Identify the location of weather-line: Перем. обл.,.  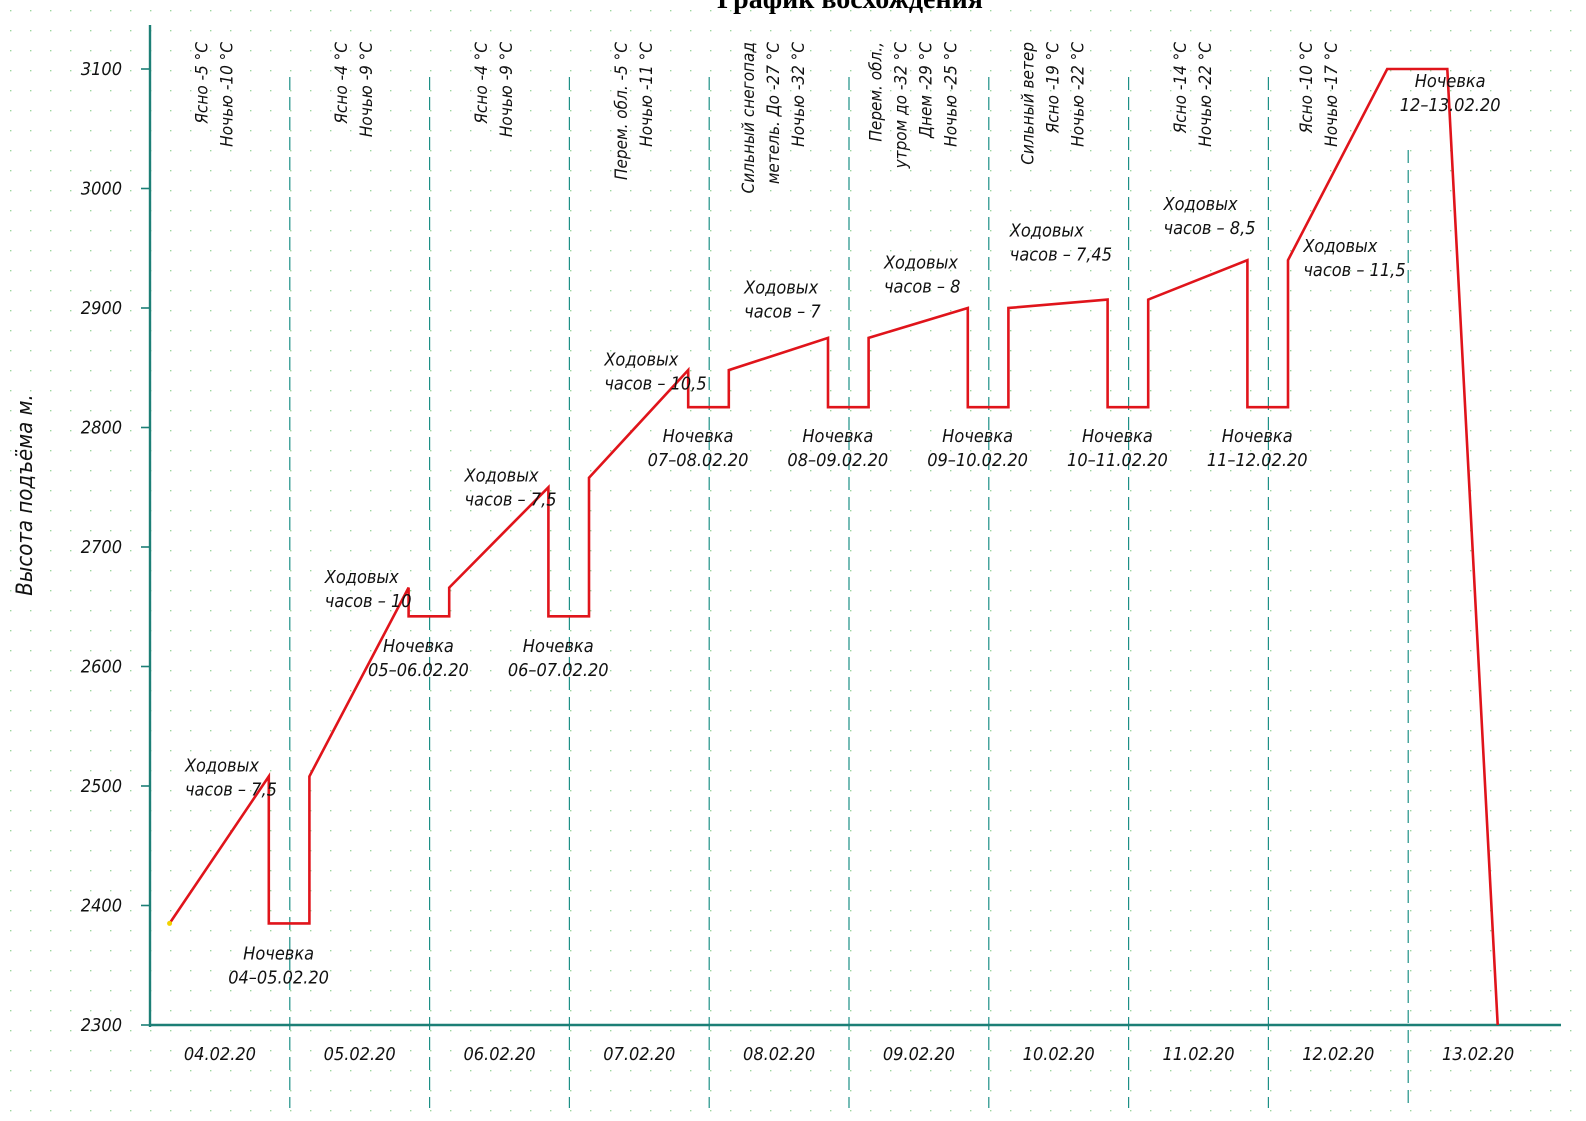
(876, 92).